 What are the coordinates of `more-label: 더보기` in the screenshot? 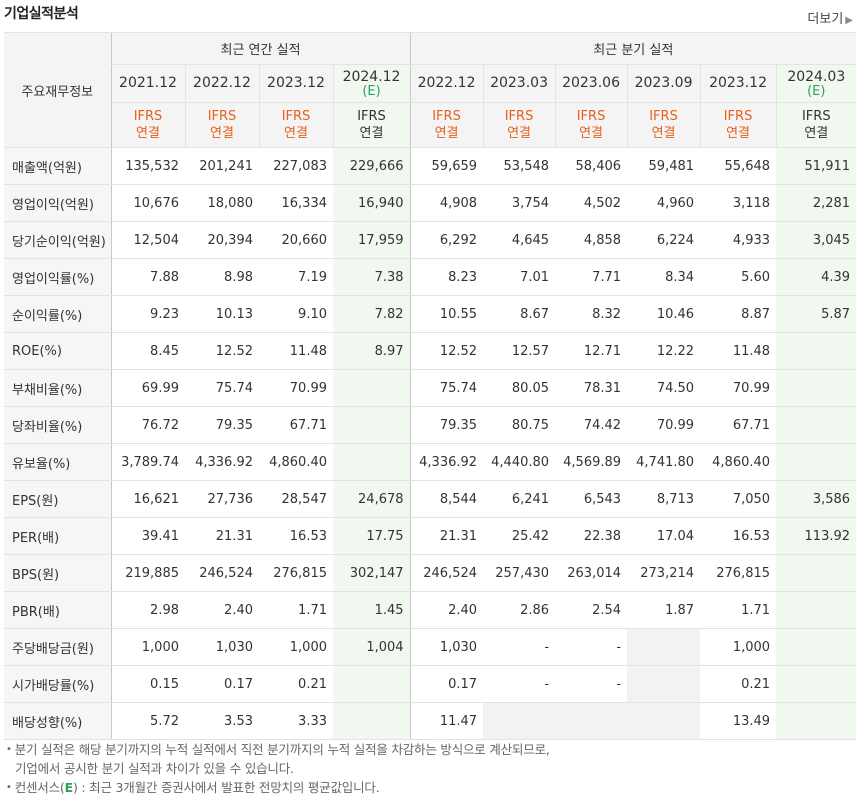 It's located at (825, 19).